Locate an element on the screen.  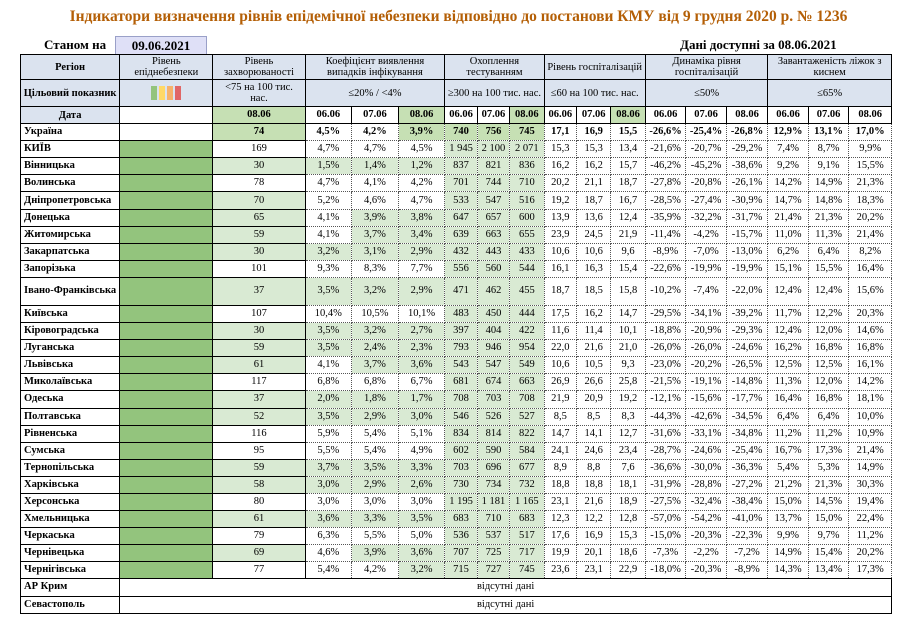
hosp-dynamics-cell: -45,2% is located at coordinates (706, 166).